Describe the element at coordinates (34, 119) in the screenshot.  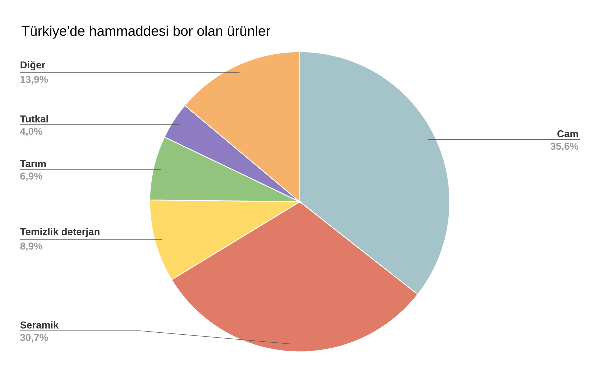
I see `slice-label: Tutkal` at that location.